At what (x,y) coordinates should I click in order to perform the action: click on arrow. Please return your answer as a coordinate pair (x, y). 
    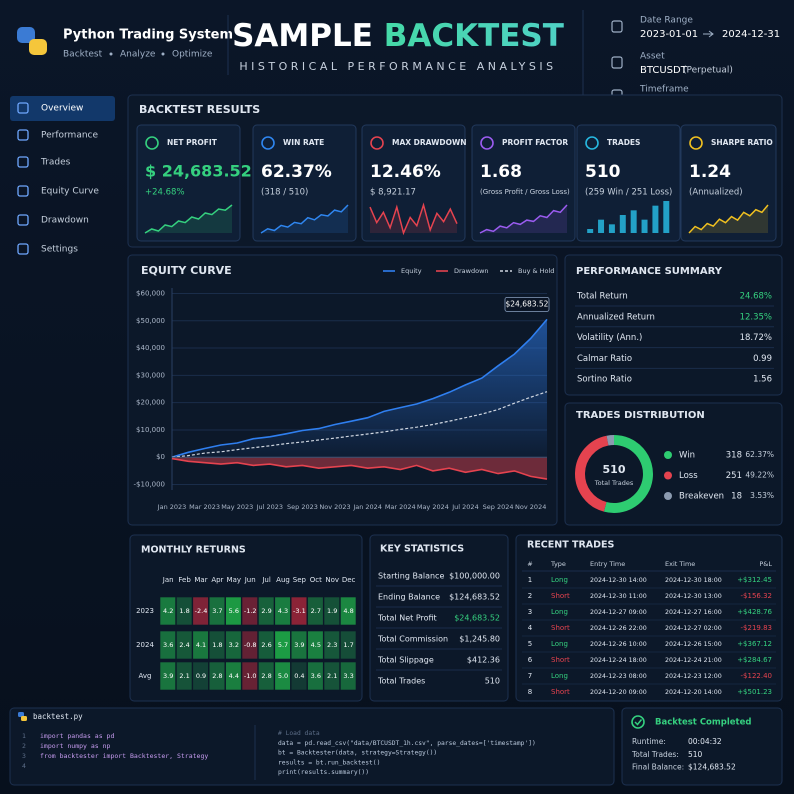
    Looking at the image, I should click on (708, 34).